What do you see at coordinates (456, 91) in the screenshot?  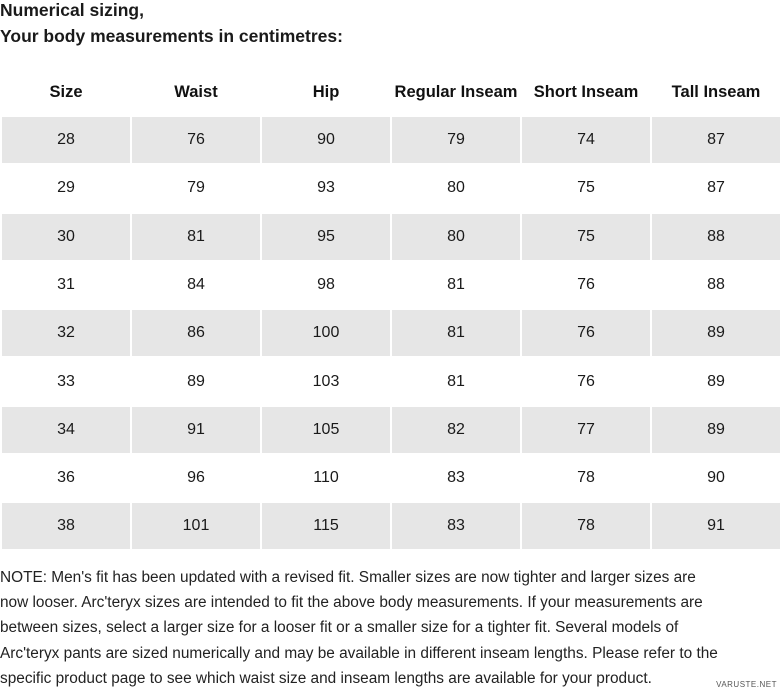 I see `column-header: Regular Inseam` at bounding box center [456, 91].